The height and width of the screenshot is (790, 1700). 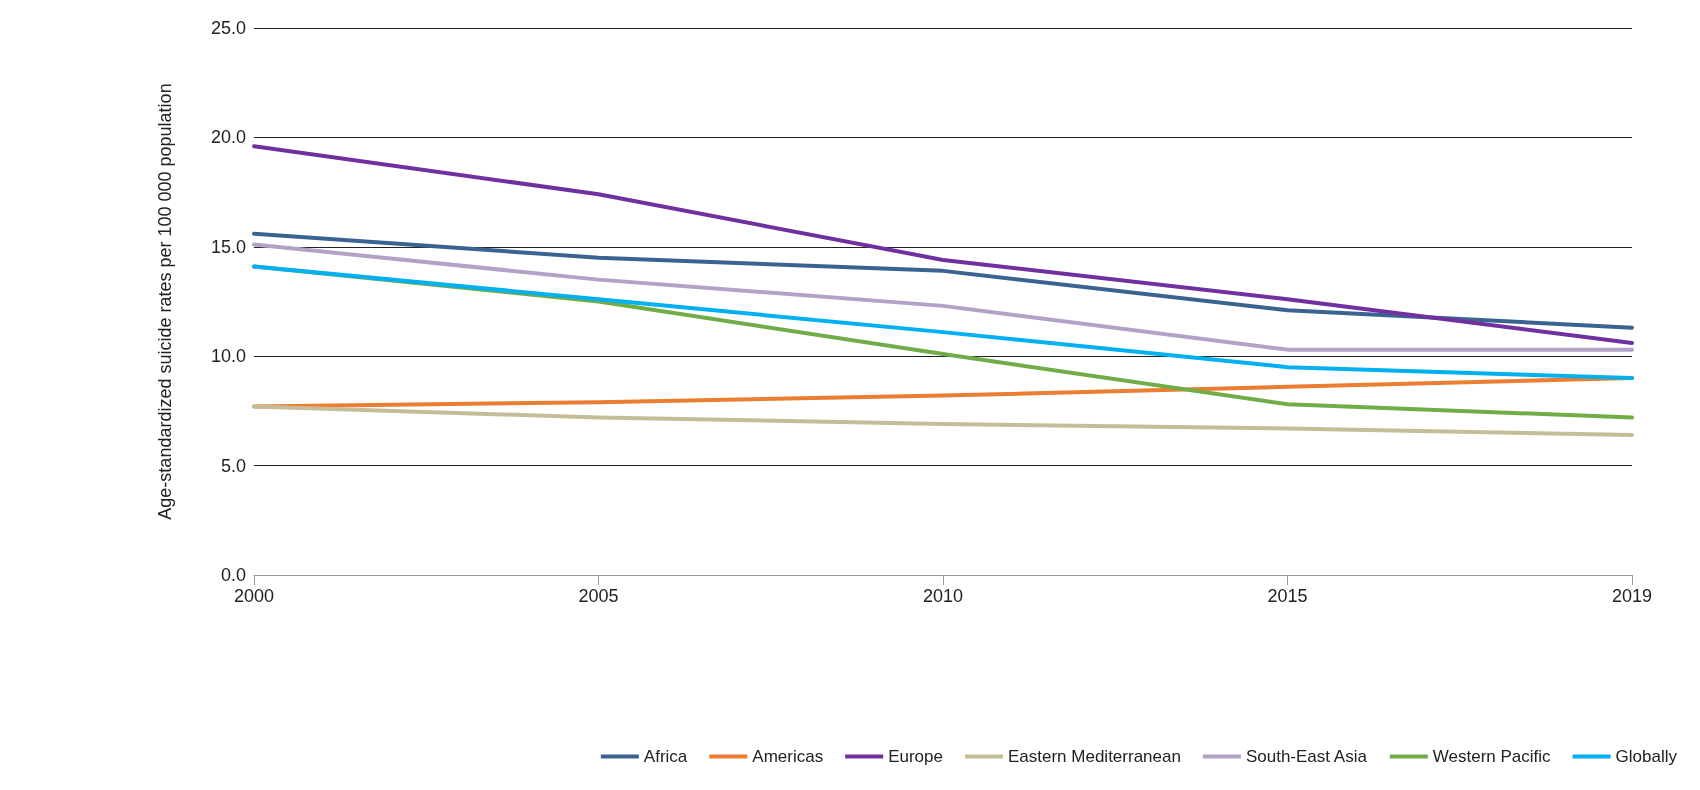 I want to click on legend-label: South-East Asia, so click(x=1306, y=756).